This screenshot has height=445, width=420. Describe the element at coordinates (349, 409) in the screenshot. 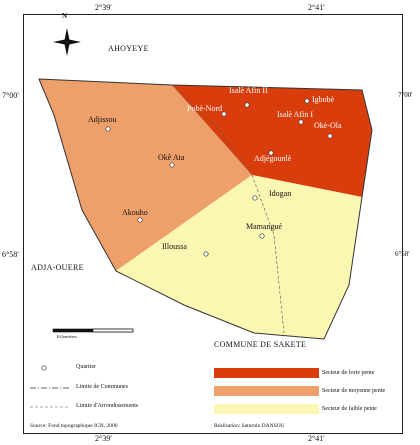

I see `legend-faible-label: Secteur de faible pente` at that location.